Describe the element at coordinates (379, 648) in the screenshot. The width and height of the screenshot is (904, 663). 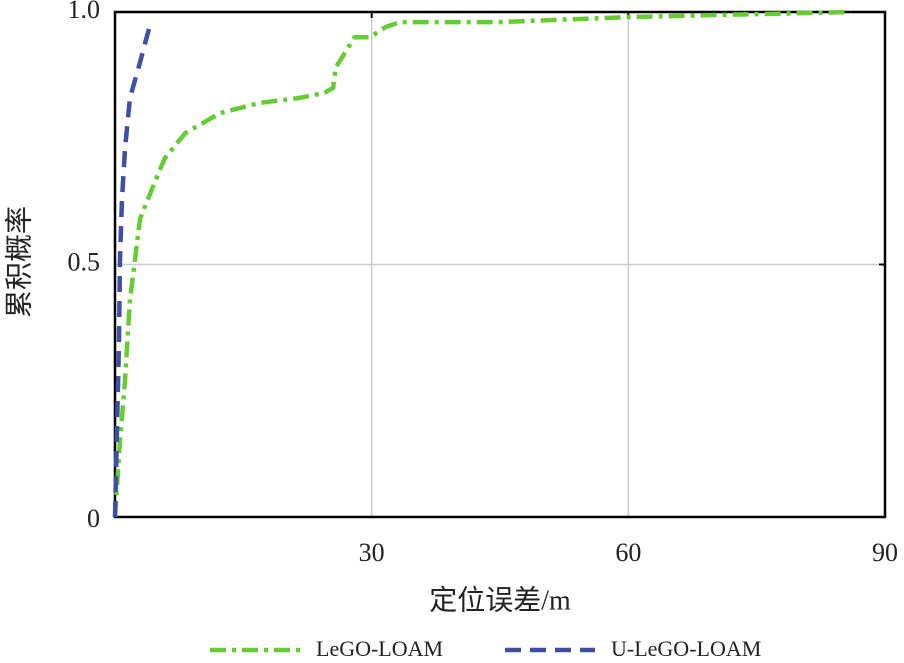
I see `legend-label: LeGO-LOAM` at that location.